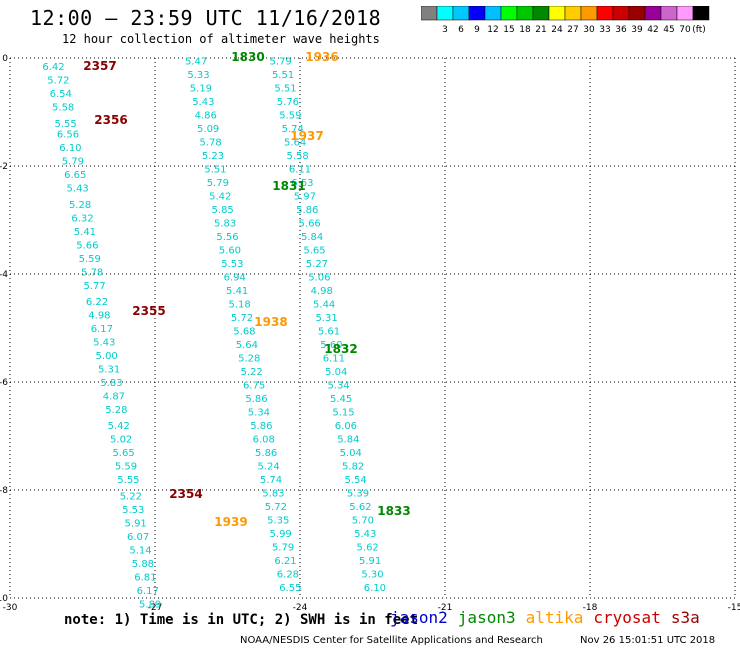  I want to click on swh-value: 6.17, so click(148, 591).